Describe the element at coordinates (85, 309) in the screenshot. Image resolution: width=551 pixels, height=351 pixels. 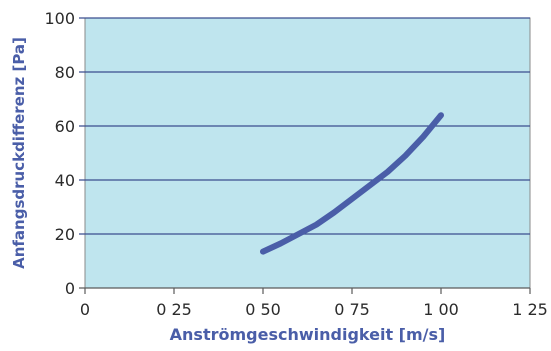
I see `x-tick-label: 0` at that location.